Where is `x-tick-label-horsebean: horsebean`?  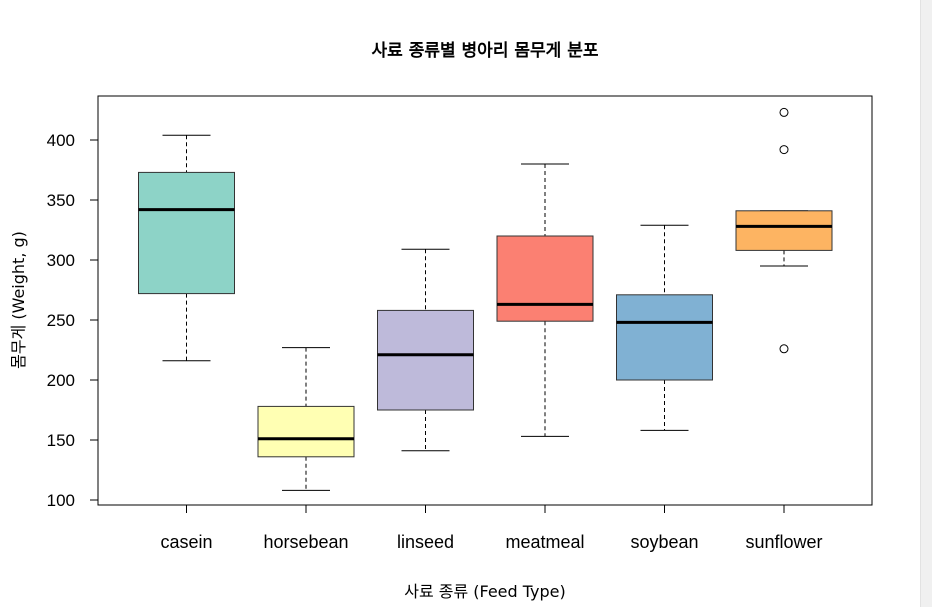 x-tick-label-horsebean: horsebean is located at coordinates (305, 542).